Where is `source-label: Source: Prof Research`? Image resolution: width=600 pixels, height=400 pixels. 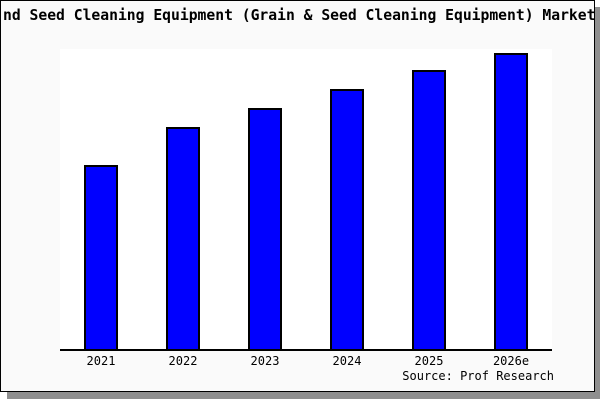
source-label: Source: Prof Research is located at coordinates (478, 376).